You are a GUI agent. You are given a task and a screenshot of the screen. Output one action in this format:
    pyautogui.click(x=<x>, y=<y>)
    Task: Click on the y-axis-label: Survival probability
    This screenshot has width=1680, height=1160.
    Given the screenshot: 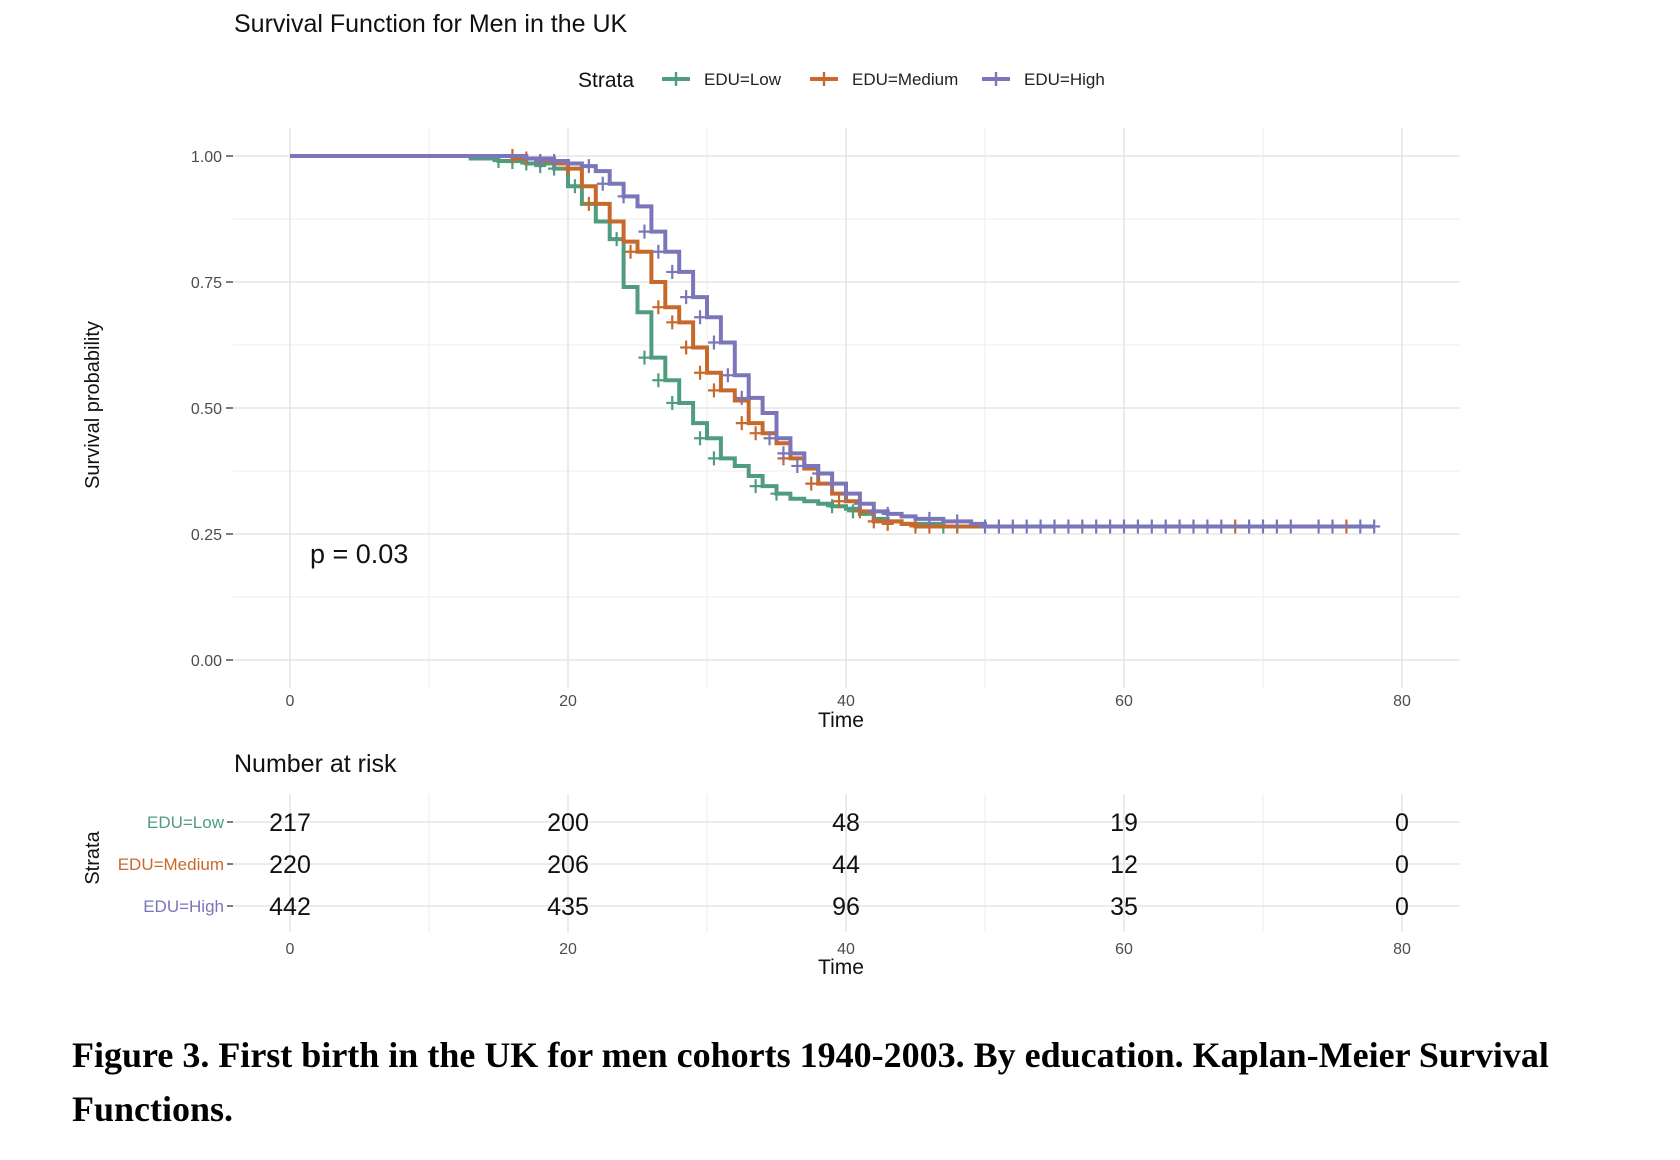 What is the action you would take?
    pyautogui.click(x=93, y=405)
    